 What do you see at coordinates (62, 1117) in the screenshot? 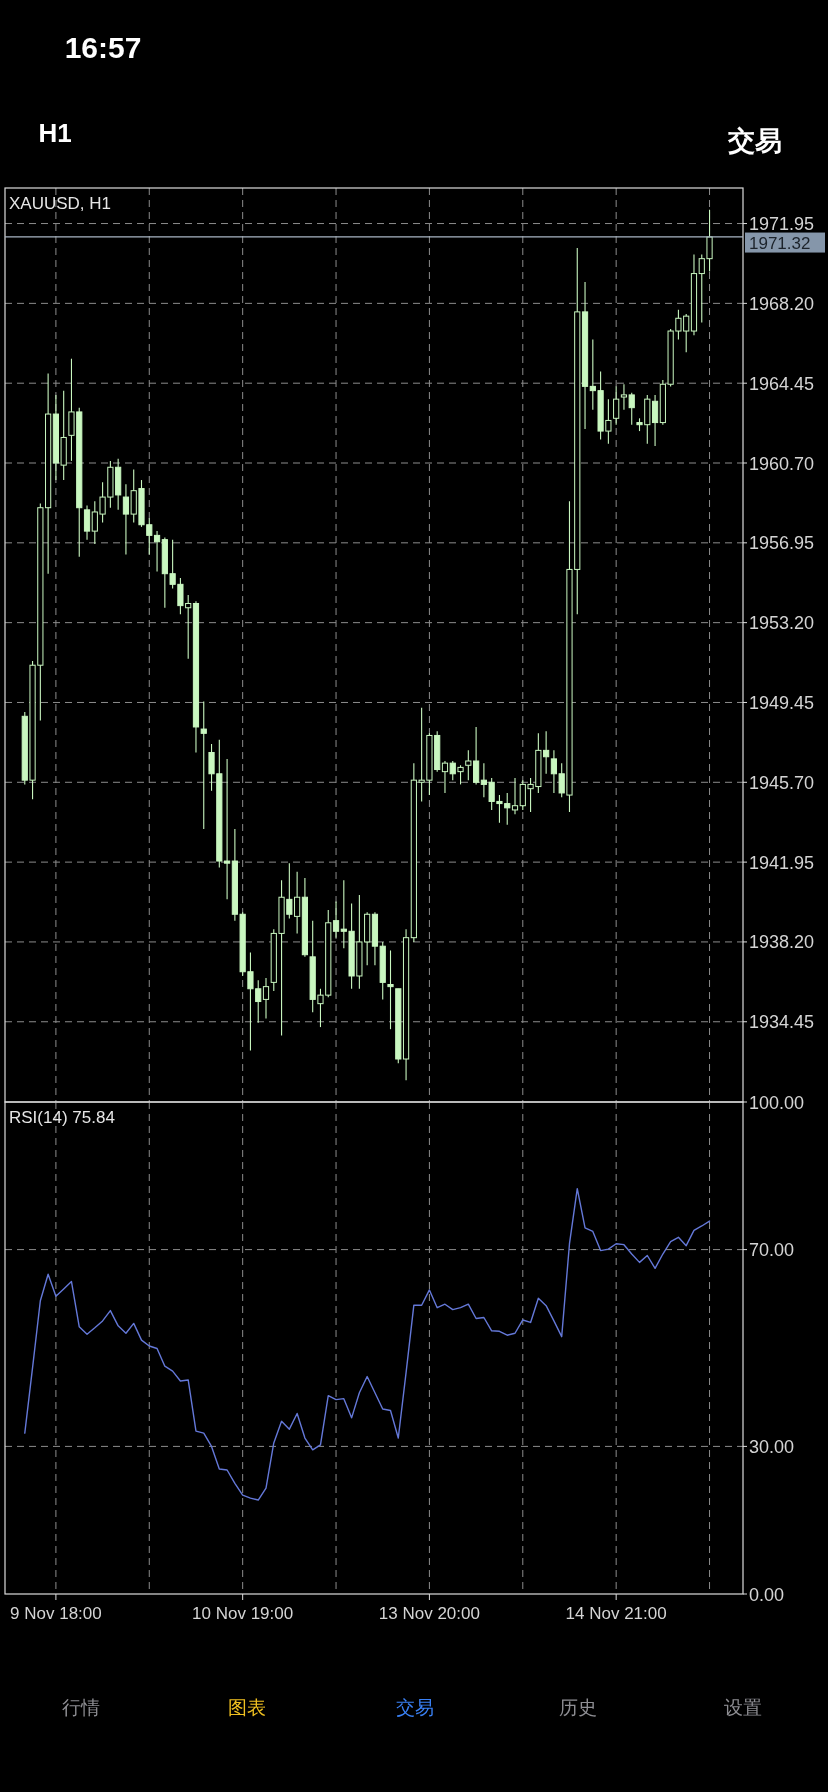
I see `chart-title: RSI(14) 75.84` at bounding box center [62, 1117].